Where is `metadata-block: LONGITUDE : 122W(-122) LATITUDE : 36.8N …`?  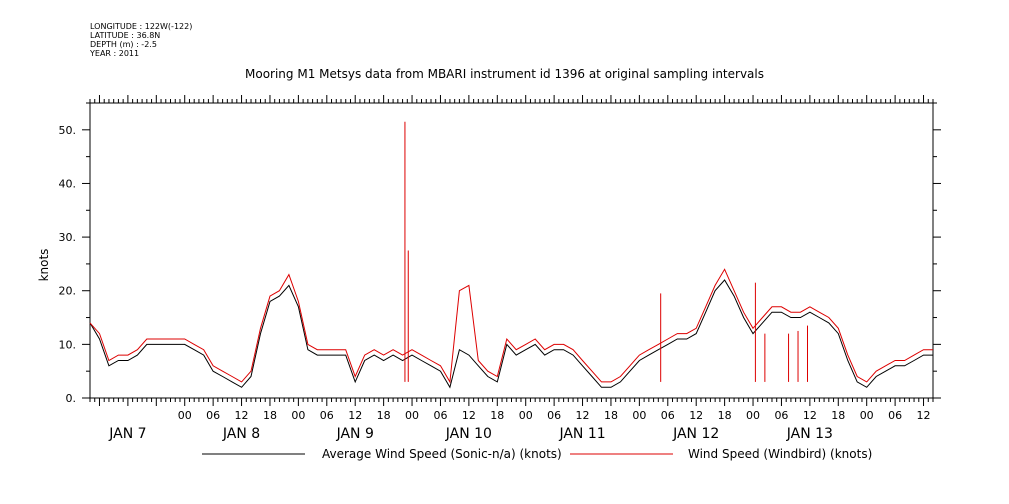
metadata-block: LONGITUDE : 122W(-122) LATITUDE : 36.8N … is located at coordinates (141, 40).